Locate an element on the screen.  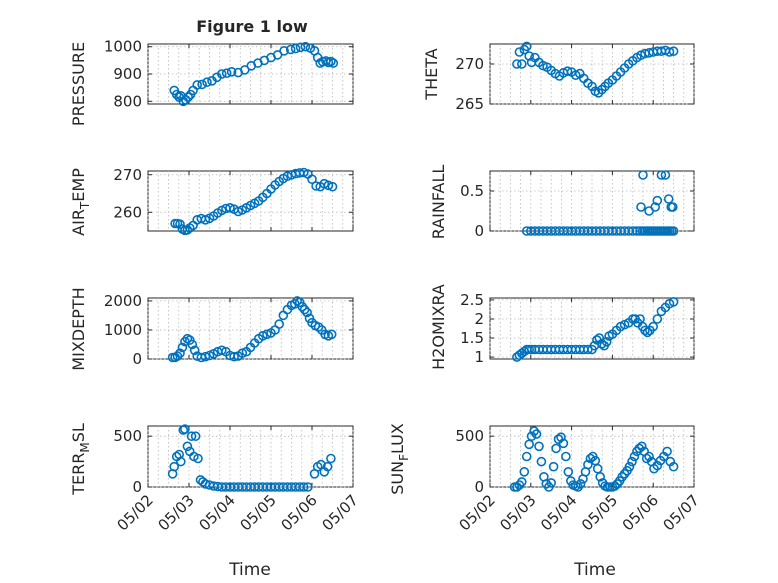
y-tick-label: 800 is located at coordinates (127, 101).